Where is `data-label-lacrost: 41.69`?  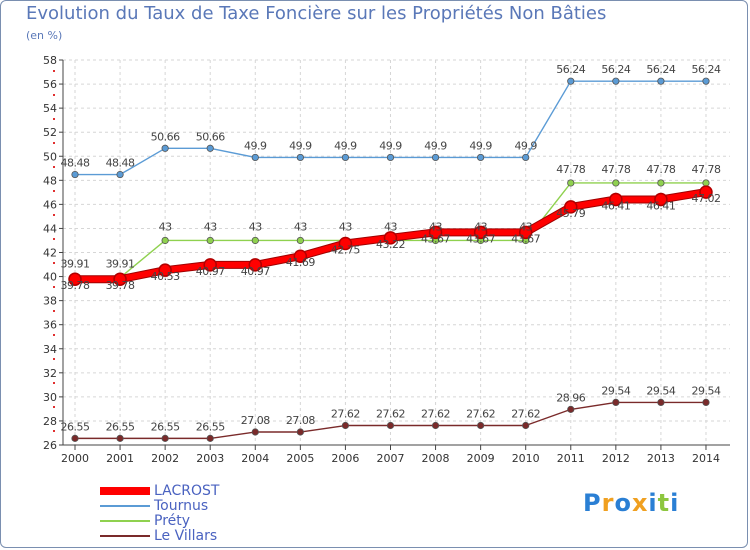
data-label-lacrost: 41.69 is located at coordinates (300, 262).